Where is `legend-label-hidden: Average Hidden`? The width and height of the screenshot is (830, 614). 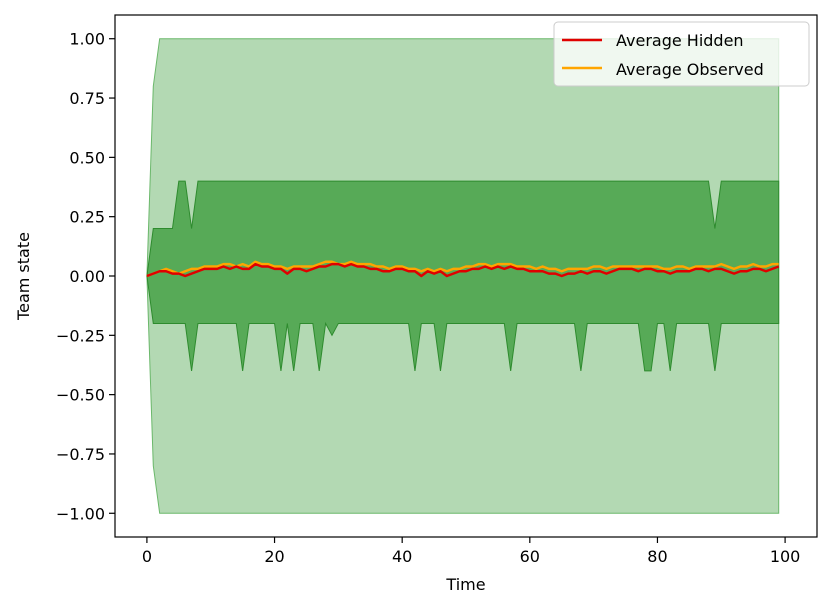 legend-label-hidden: Average Hidden is located at coordinates (680, 40).